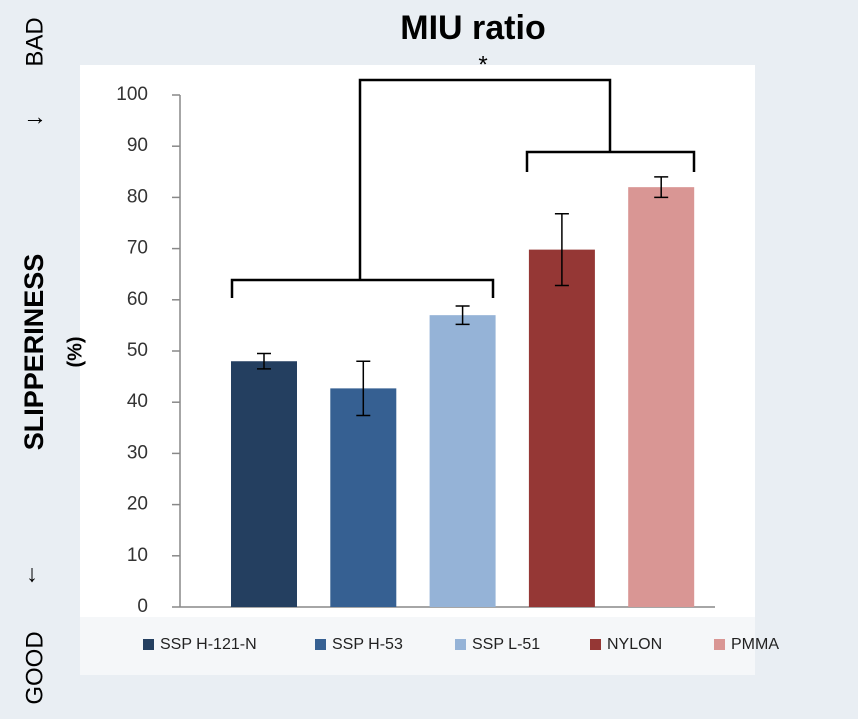 The height and width of the screenshot is (719, 858). Describe the element at coordinates (34, 41) in the screenshot. I see `top-label: BAD` at that location.